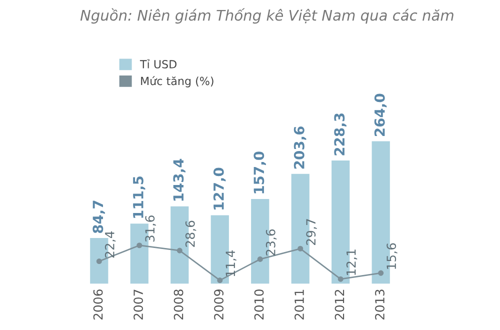 Image resolution: width=500 pixels, height=330 pixels. I want to click on x-tick-label: 2006, so click(98, 304).